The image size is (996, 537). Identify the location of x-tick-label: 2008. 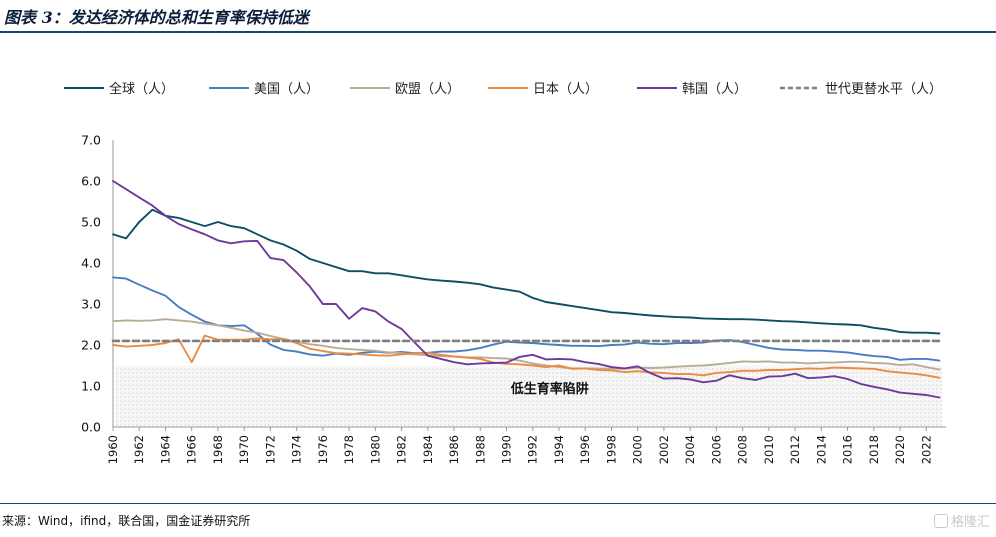
(743, 449).